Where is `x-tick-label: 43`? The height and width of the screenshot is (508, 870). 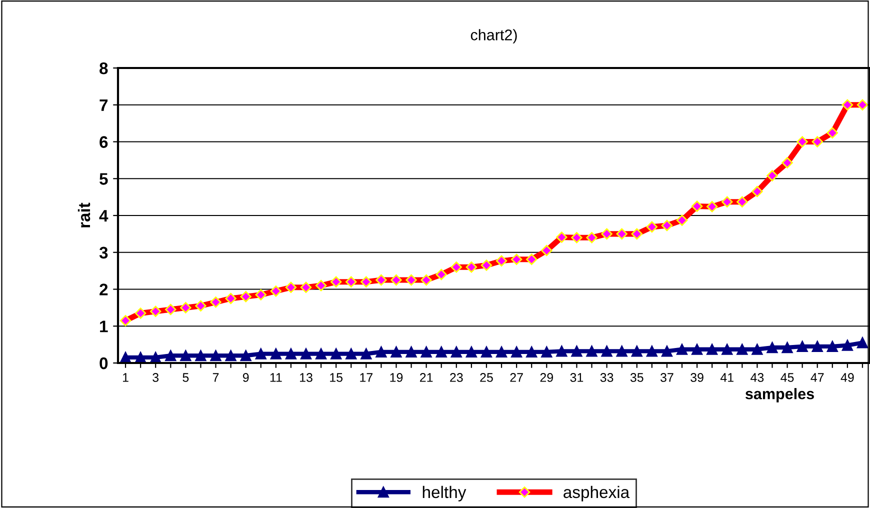 x-tick-label: 43 is located at coordinates (757, 377).